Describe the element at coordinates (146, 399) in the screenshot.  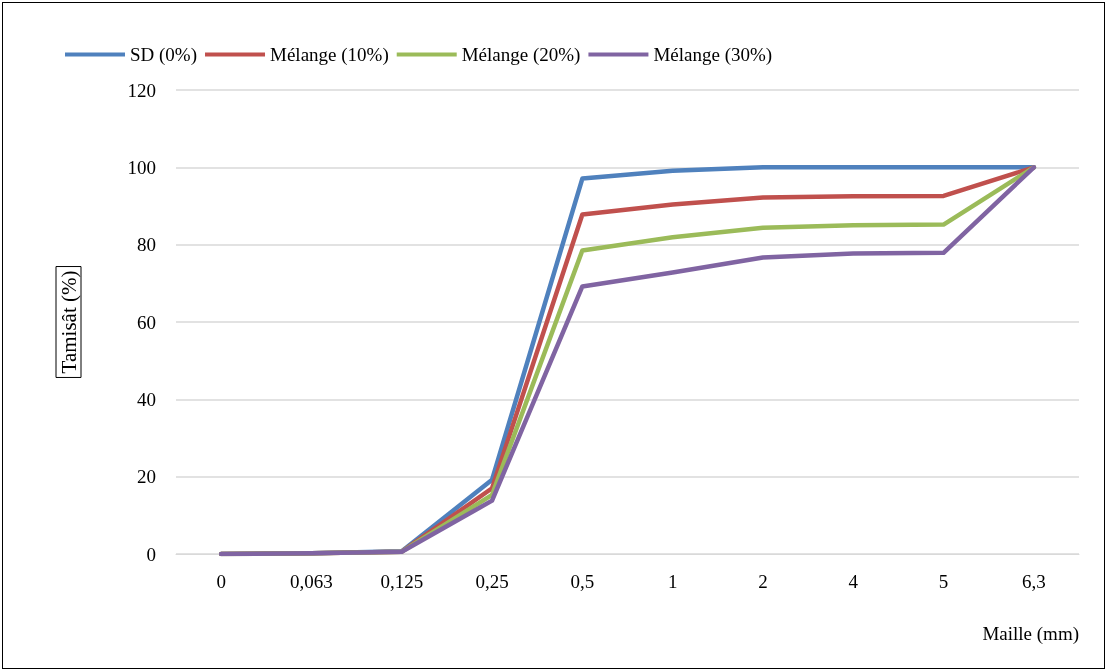
I see `y-tick-label: 40` at that location.